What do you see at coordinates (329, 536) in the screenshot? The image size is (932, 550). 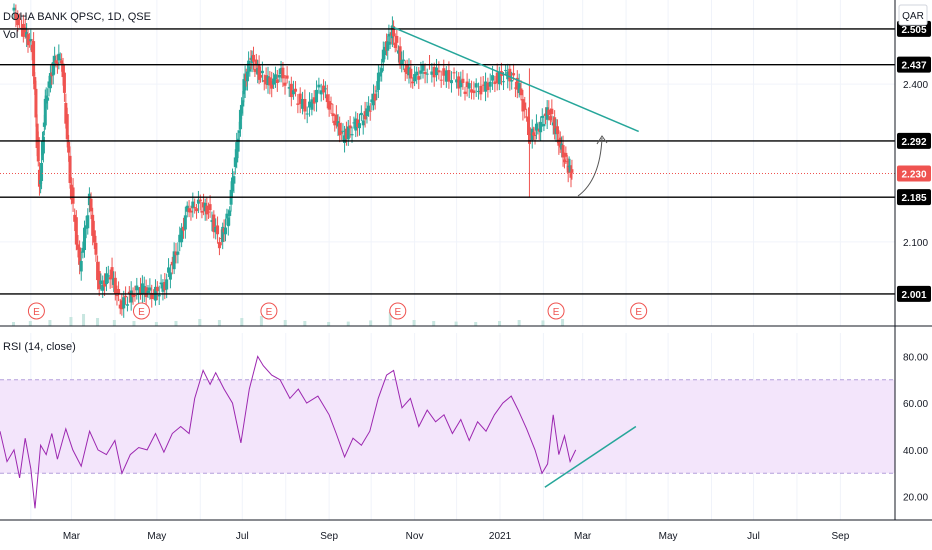 I see `x-axis-tick: Sep` at bounding box center [329, 536].